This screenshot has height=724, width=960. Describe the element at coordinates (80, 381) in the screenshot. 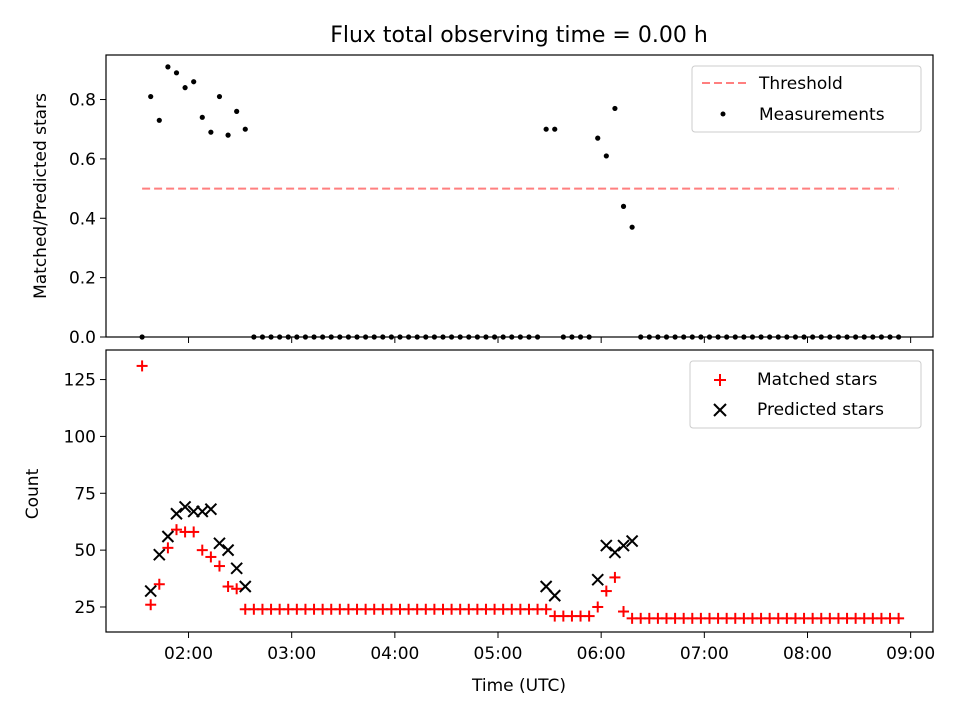

I see `count-y-tick-label: 125` at that location.